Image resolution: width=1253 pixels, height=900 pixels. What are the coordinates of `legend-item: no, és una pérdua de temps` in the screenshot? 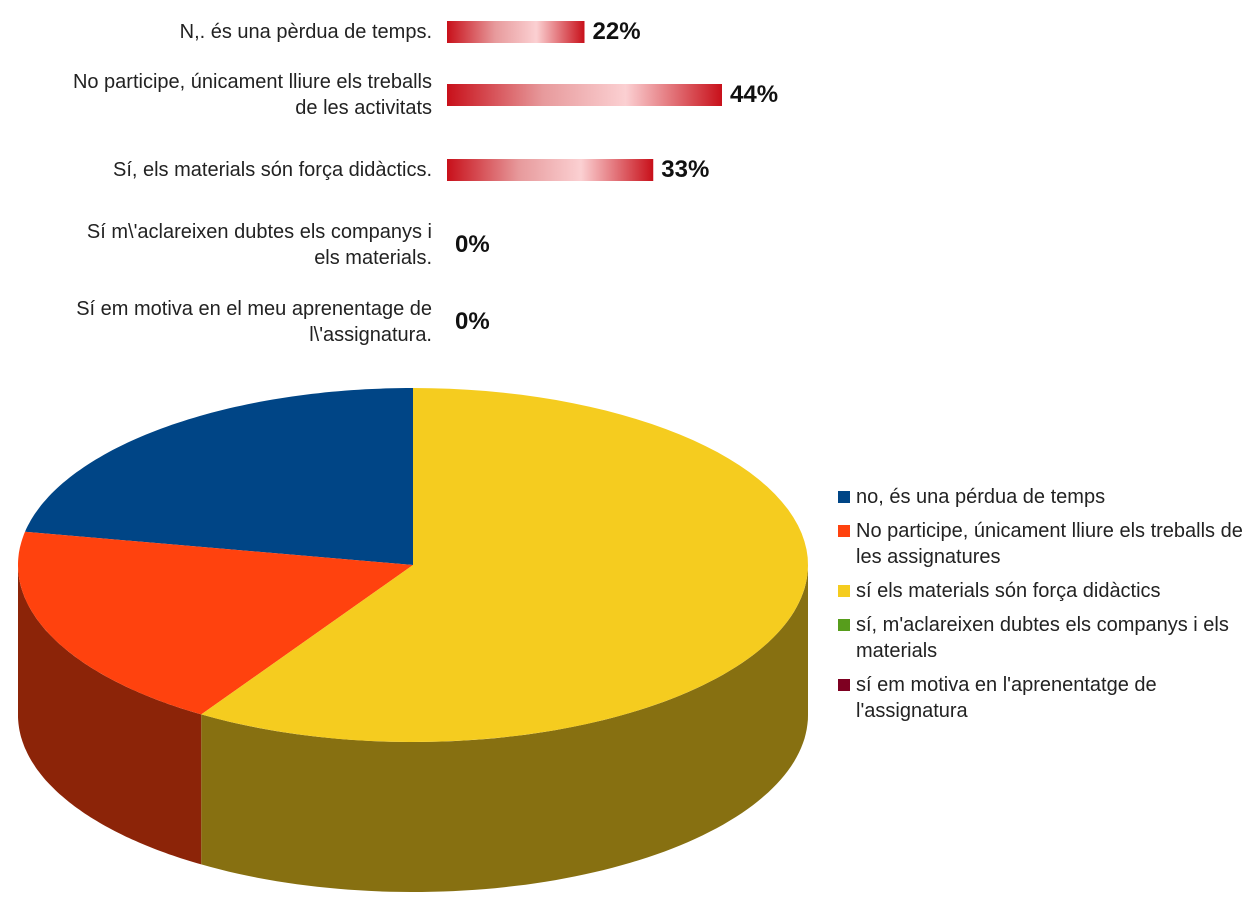 It's located at (1043, 497).